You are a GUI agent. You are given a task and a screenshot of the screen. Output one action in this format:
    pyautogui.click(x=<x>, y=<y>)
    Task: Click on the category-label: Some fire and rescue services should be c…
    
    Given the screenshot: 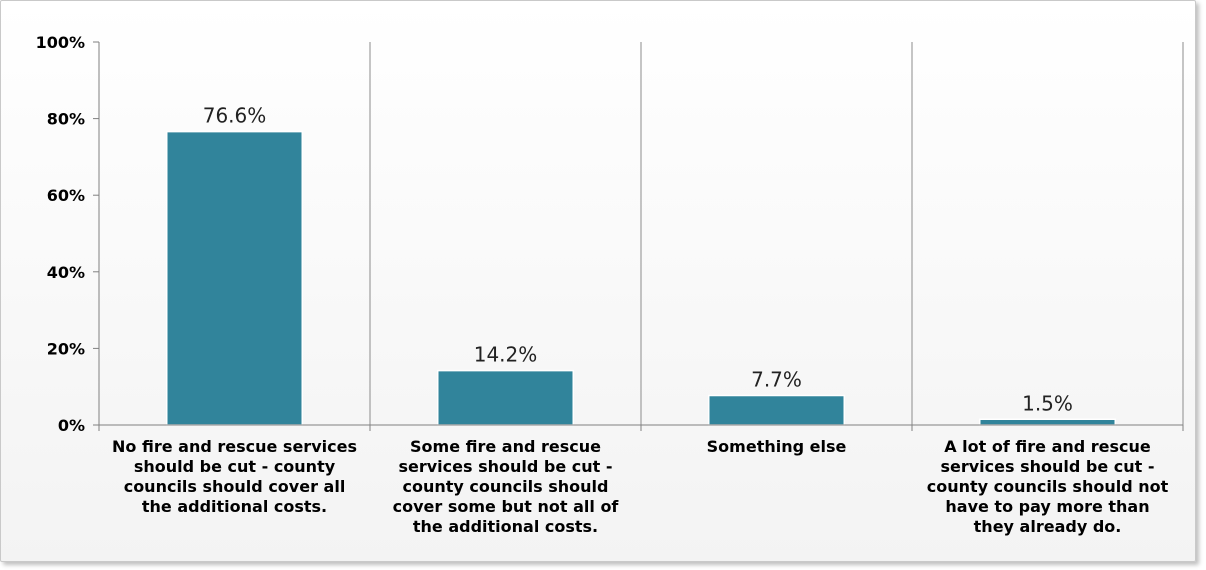 What is the action you would take?
    pyautogui.click(x=506, y=486)
    